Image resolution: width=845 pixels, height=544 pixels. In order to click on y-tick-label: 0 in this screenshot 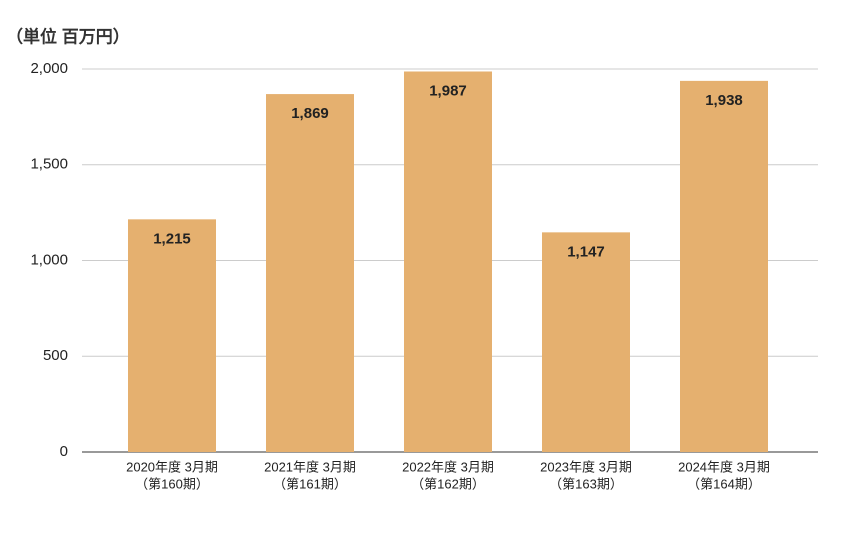, I will do `click(64, 451)`.